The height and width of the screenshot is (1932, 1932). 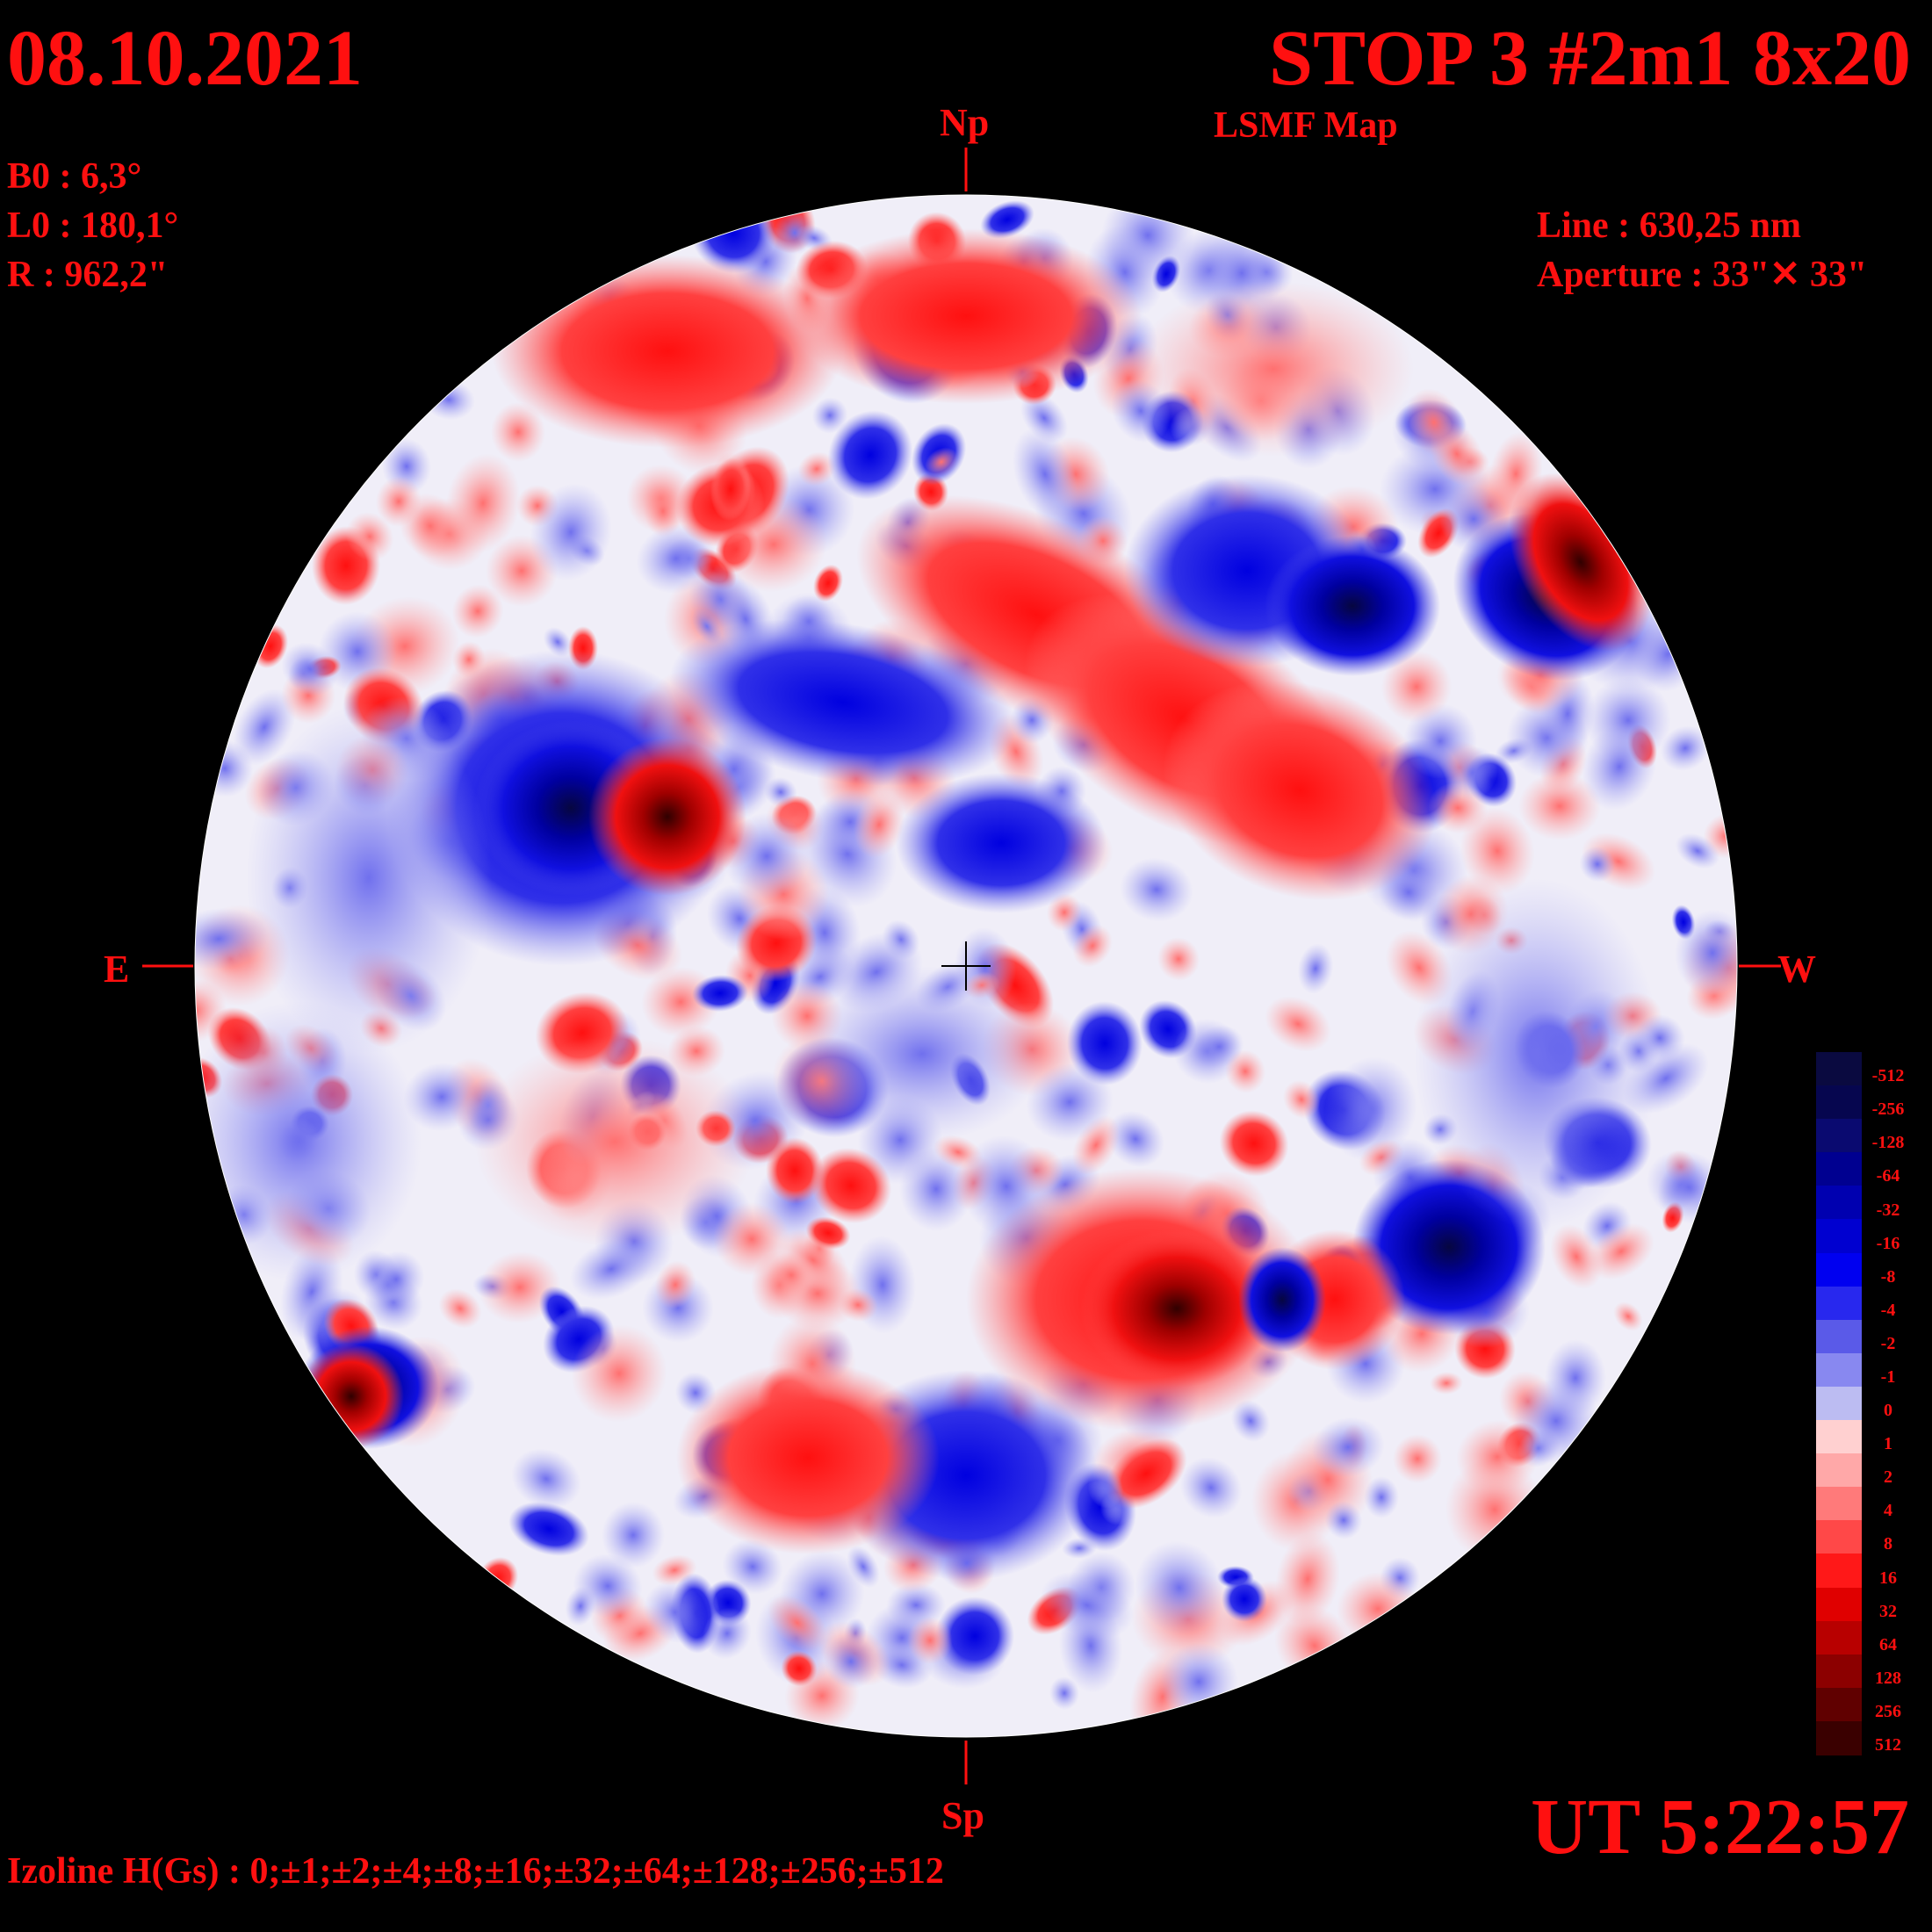 What do you see at coordinates (88, 275) in the screenshot?
I see `radius-parameter: R : 962,2"` at bounding box center [88, 275].